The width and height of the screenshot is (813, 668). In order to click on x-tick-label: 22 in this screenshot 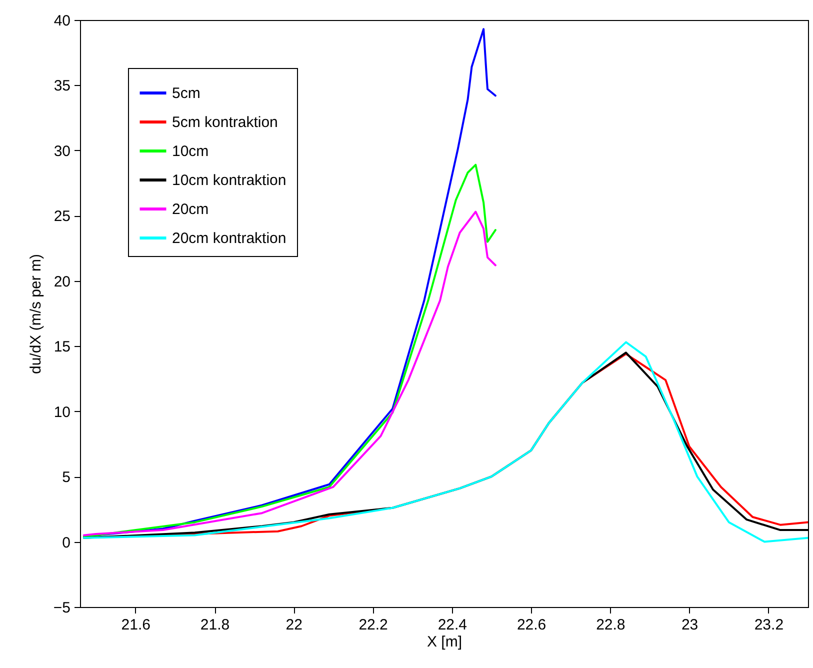, I will do `click(294, 625)`.